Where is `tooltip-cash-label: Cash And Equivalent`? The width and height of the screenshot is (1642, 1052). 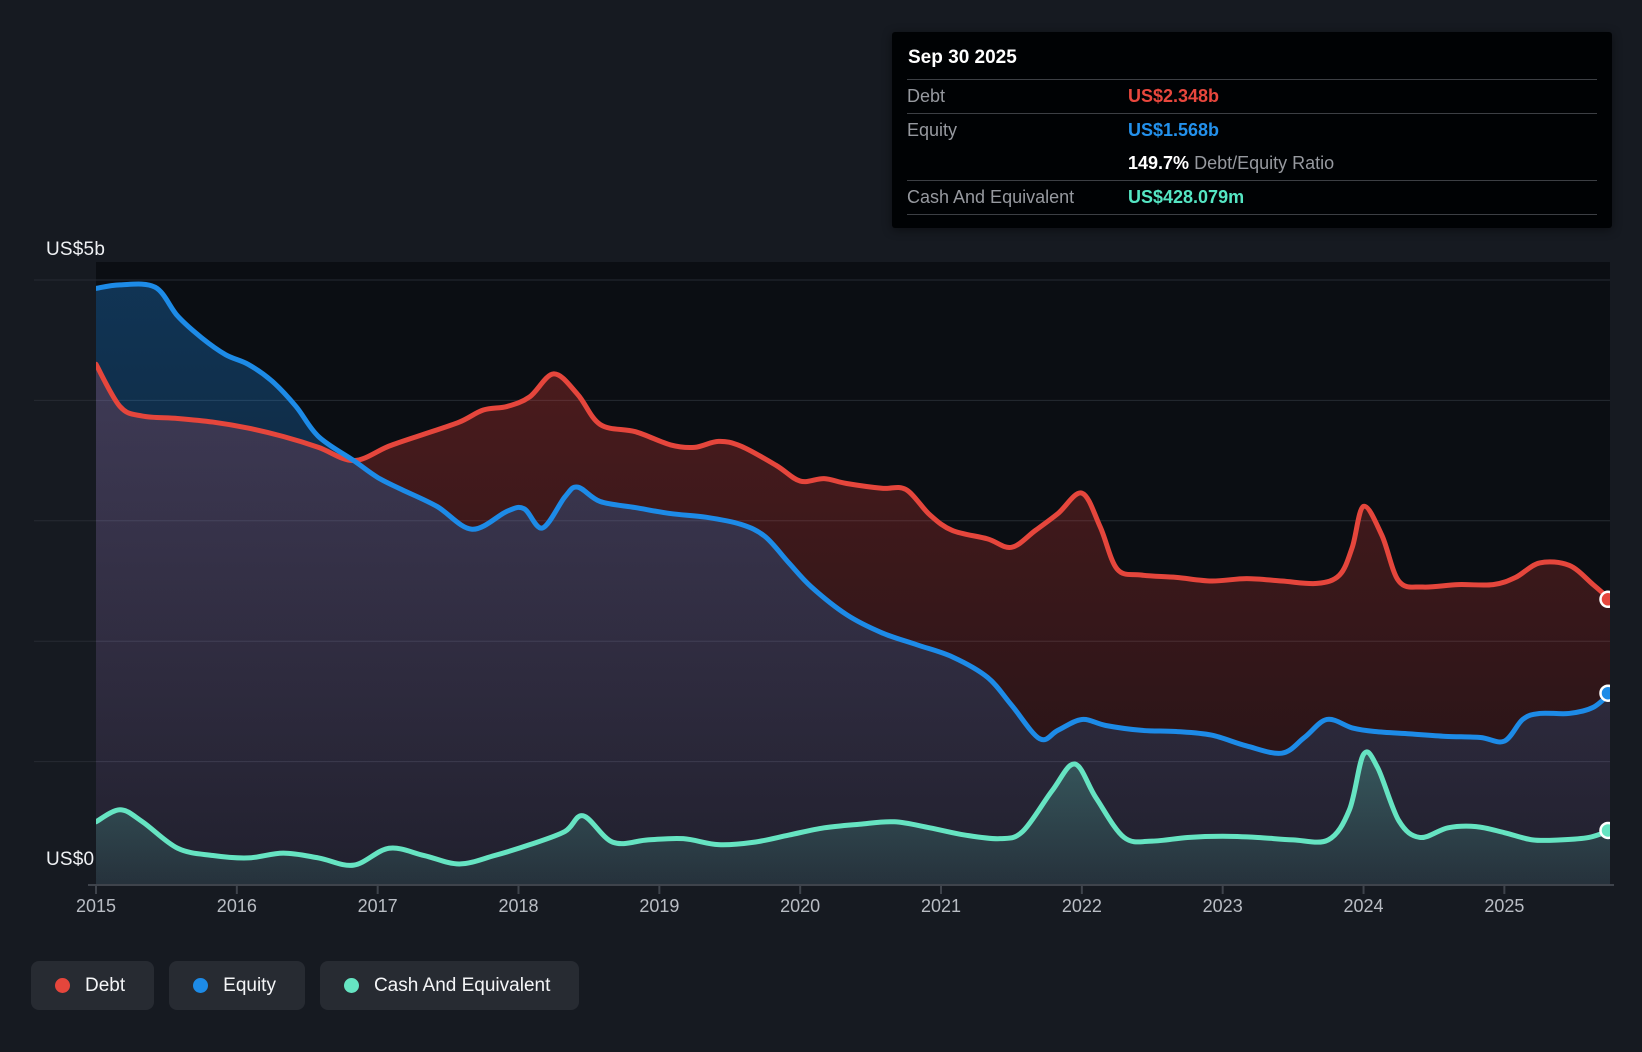 tooltip-cash-label: Cash And Equivalent is located at coordinates (991, 197).